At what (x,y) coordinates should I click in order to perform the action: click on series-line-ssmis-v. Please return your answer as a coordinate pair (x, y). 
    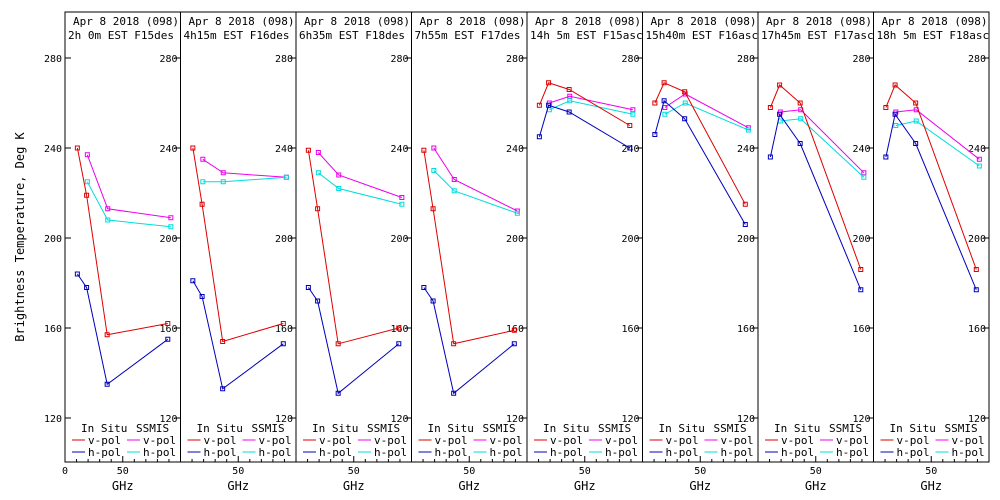
    Looking at the image, I should click on (706, 111).